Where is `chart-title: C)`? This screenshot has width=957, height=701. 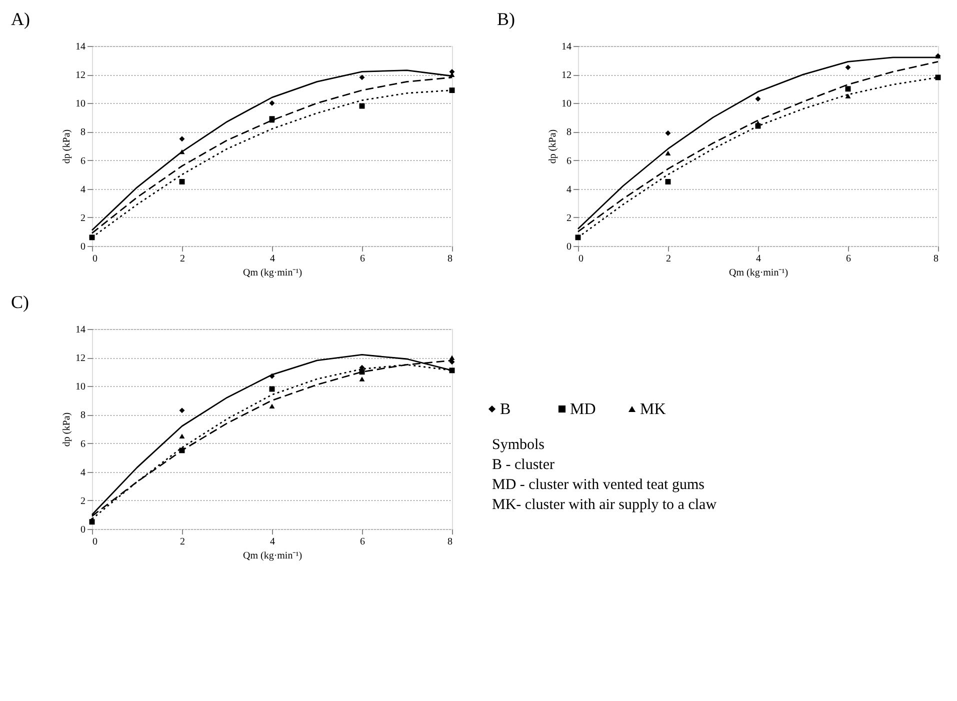
chart-title: C) is located at coordinates (20, 302).